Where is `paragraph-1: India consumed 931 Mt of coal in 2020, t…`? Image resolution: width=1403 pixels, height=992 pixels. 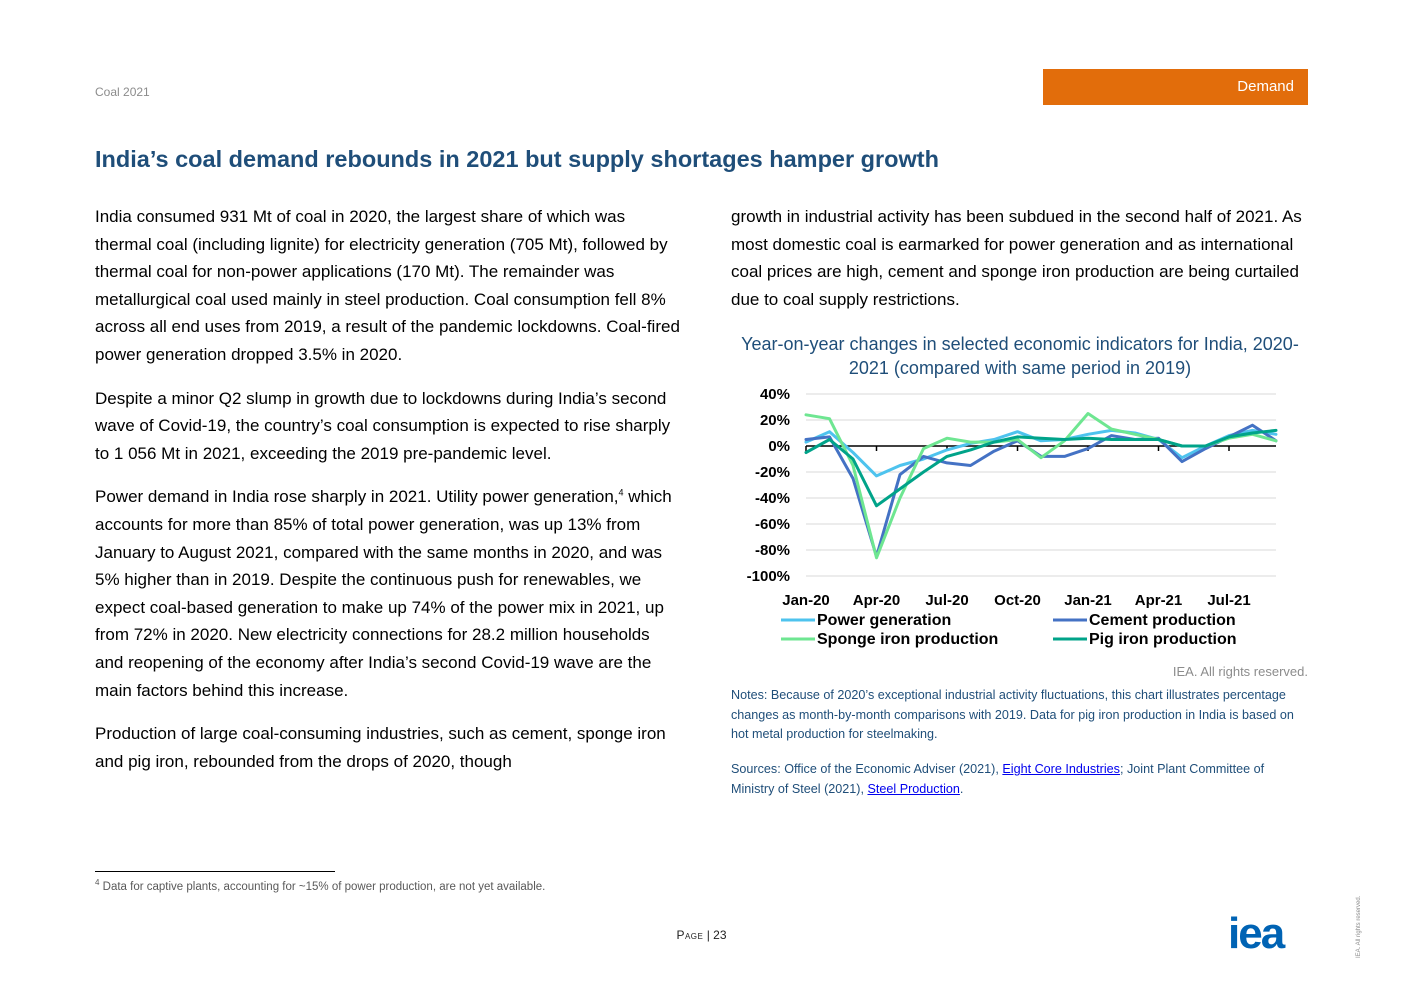
paragraph-1: India consumed 931 Mt of coal in 2020, t… is located at coordinates (387, 285).